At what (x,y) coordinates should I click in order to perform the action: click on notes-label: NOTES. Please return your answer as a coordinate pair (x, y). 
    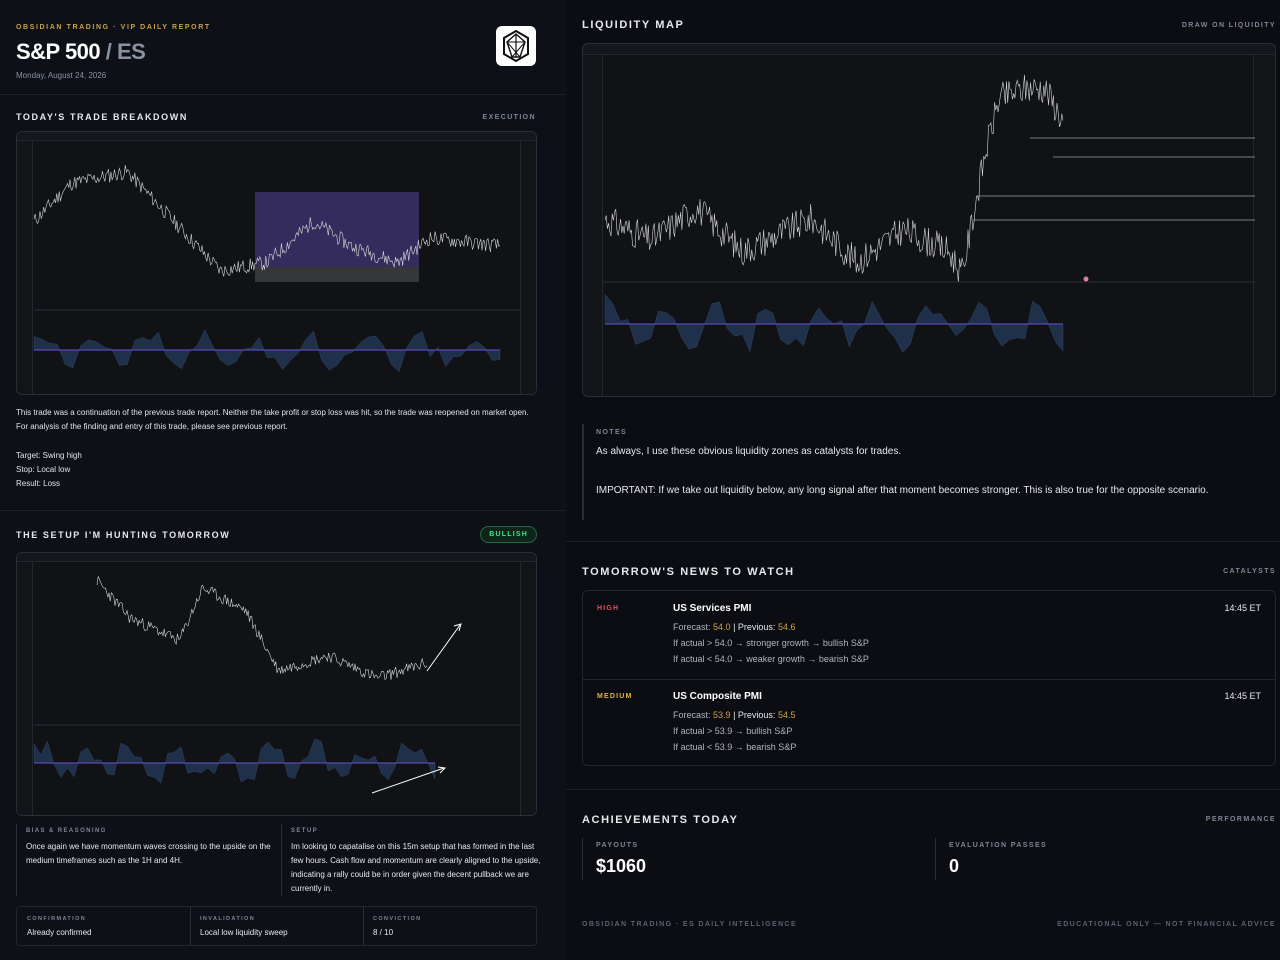
    Looking at the image, I should click on (612, 432).